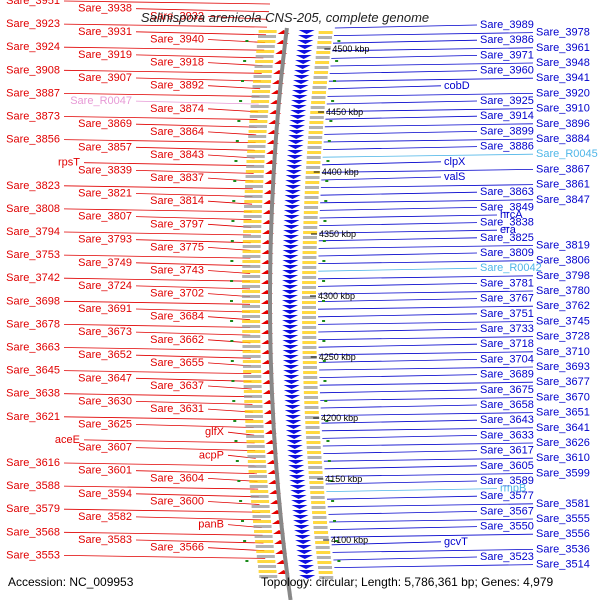 The height and width of the screenshot is (600, 600). Describe the element at coordinates (507, 435) in the screenshot. I see `right-gene-label: Sare_3633` at that location.